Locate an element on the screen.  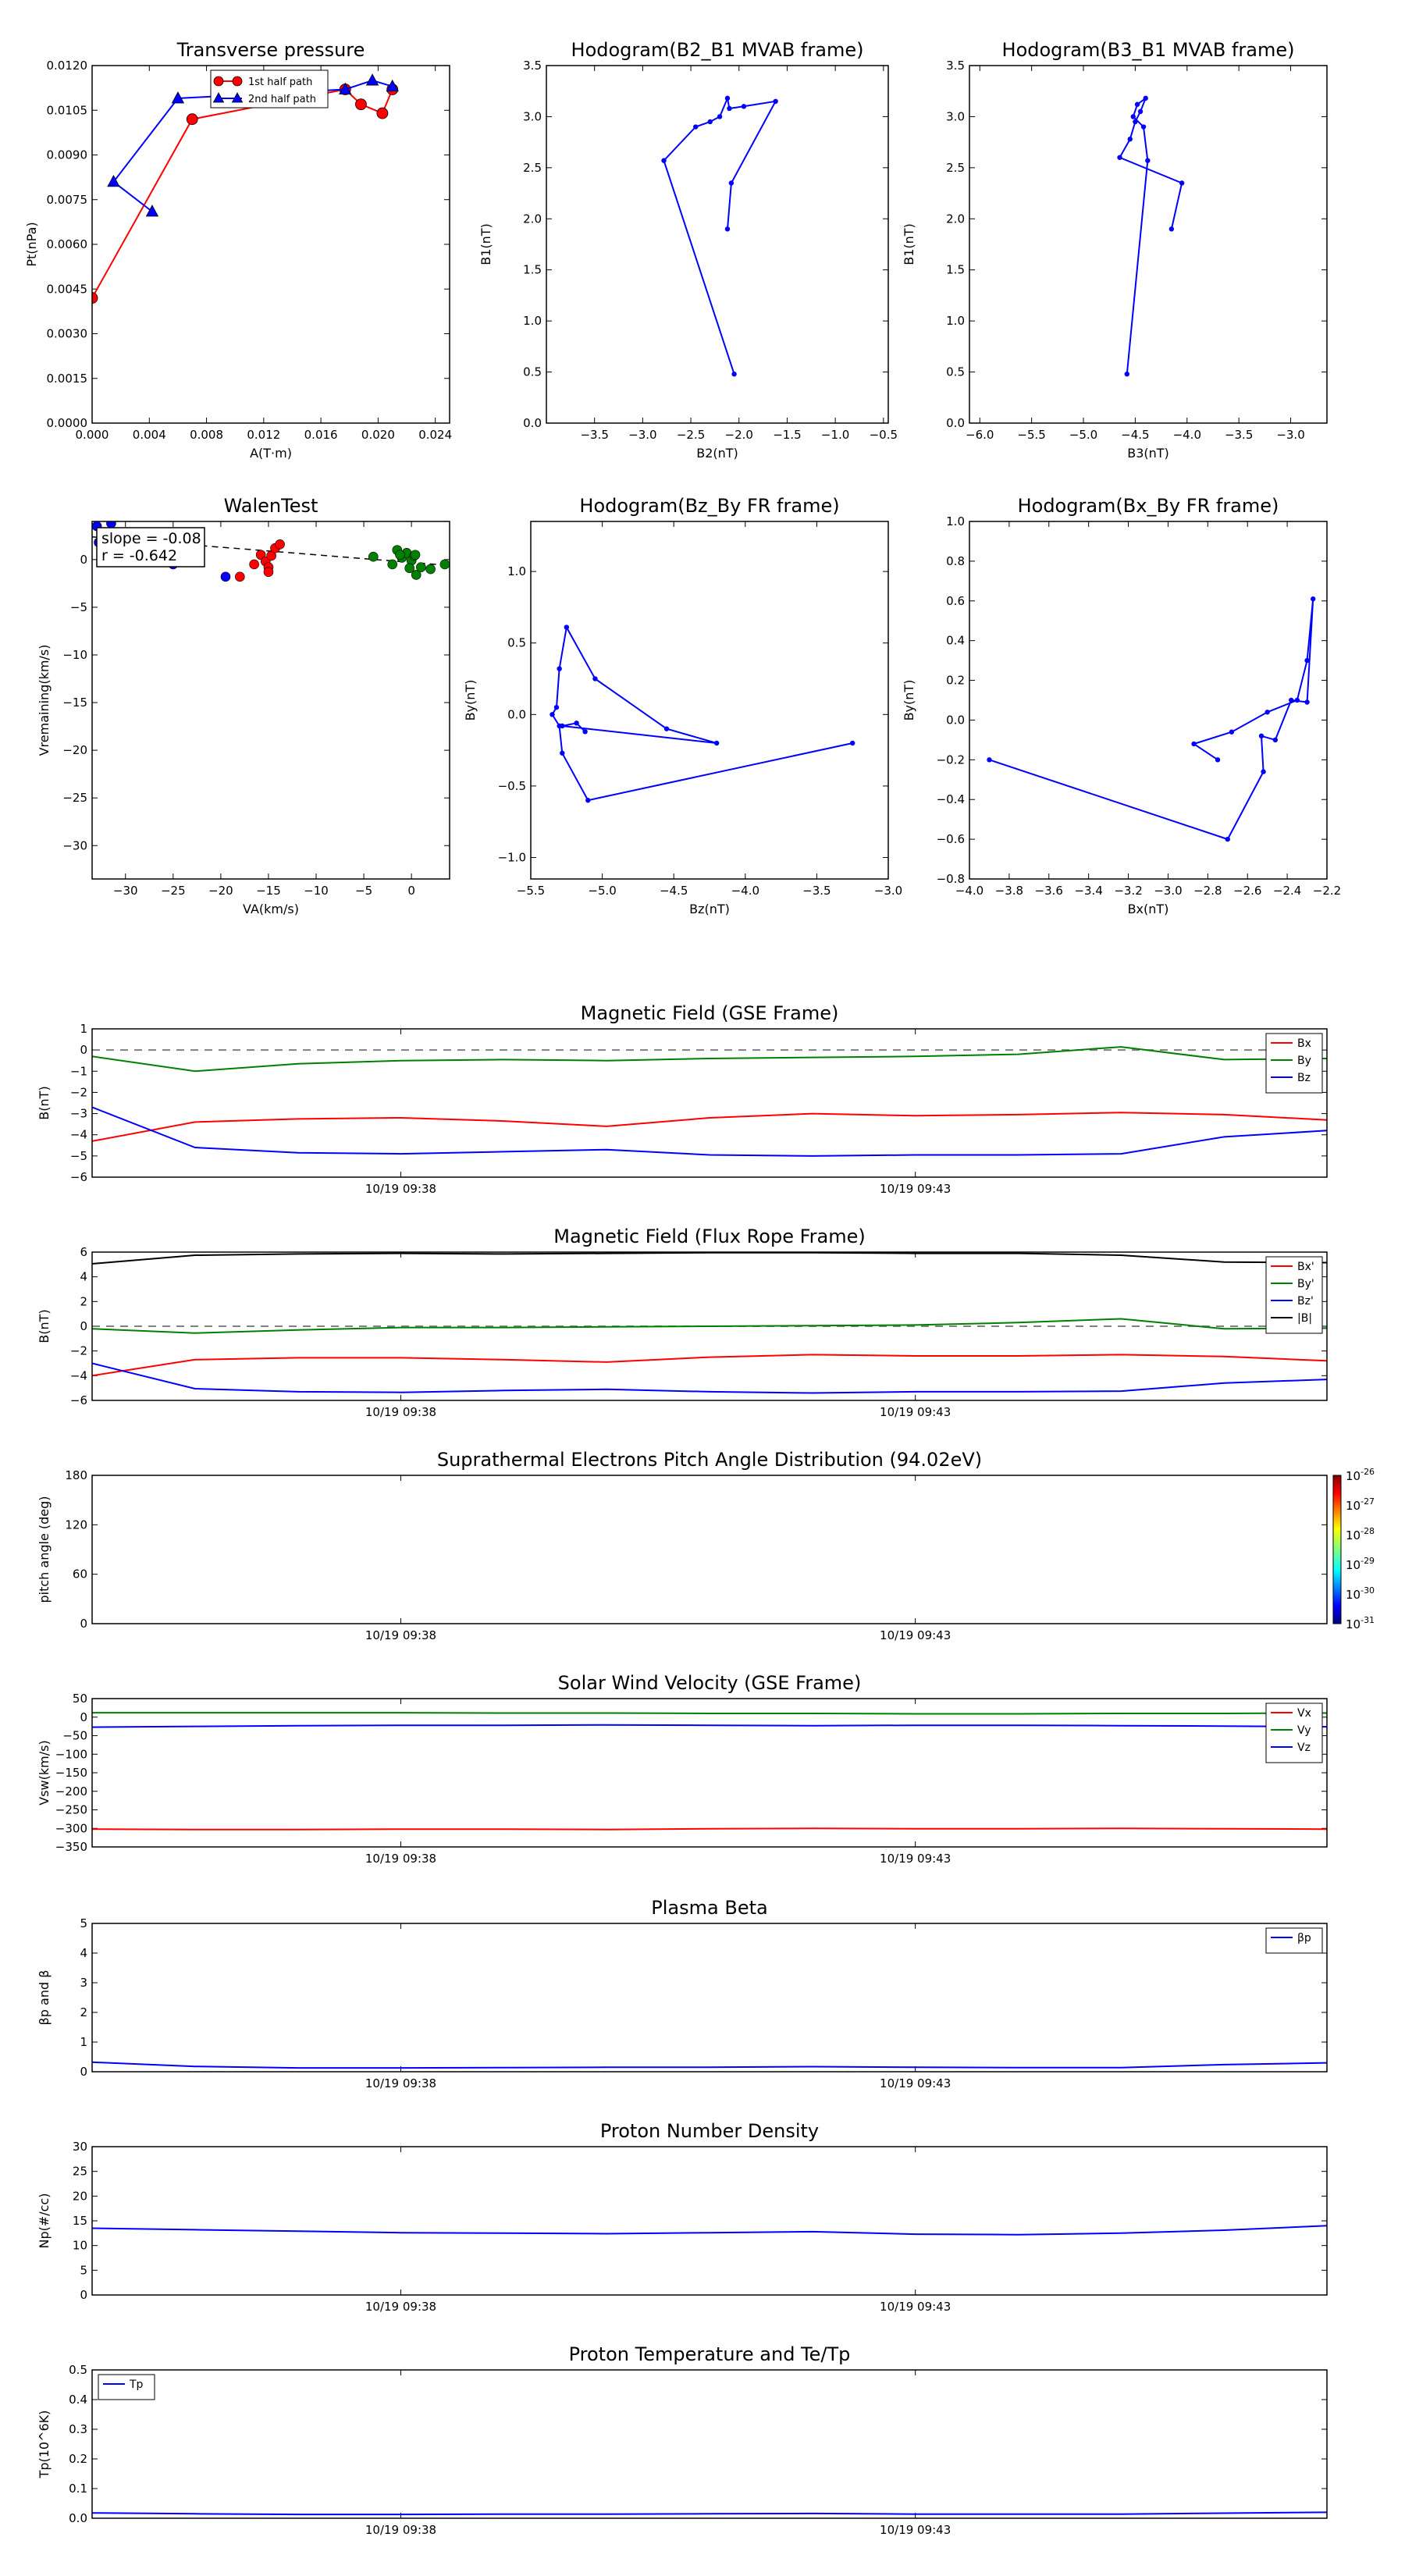
colorbar-label: 10-30 is located at coordinates (1361, 1593).